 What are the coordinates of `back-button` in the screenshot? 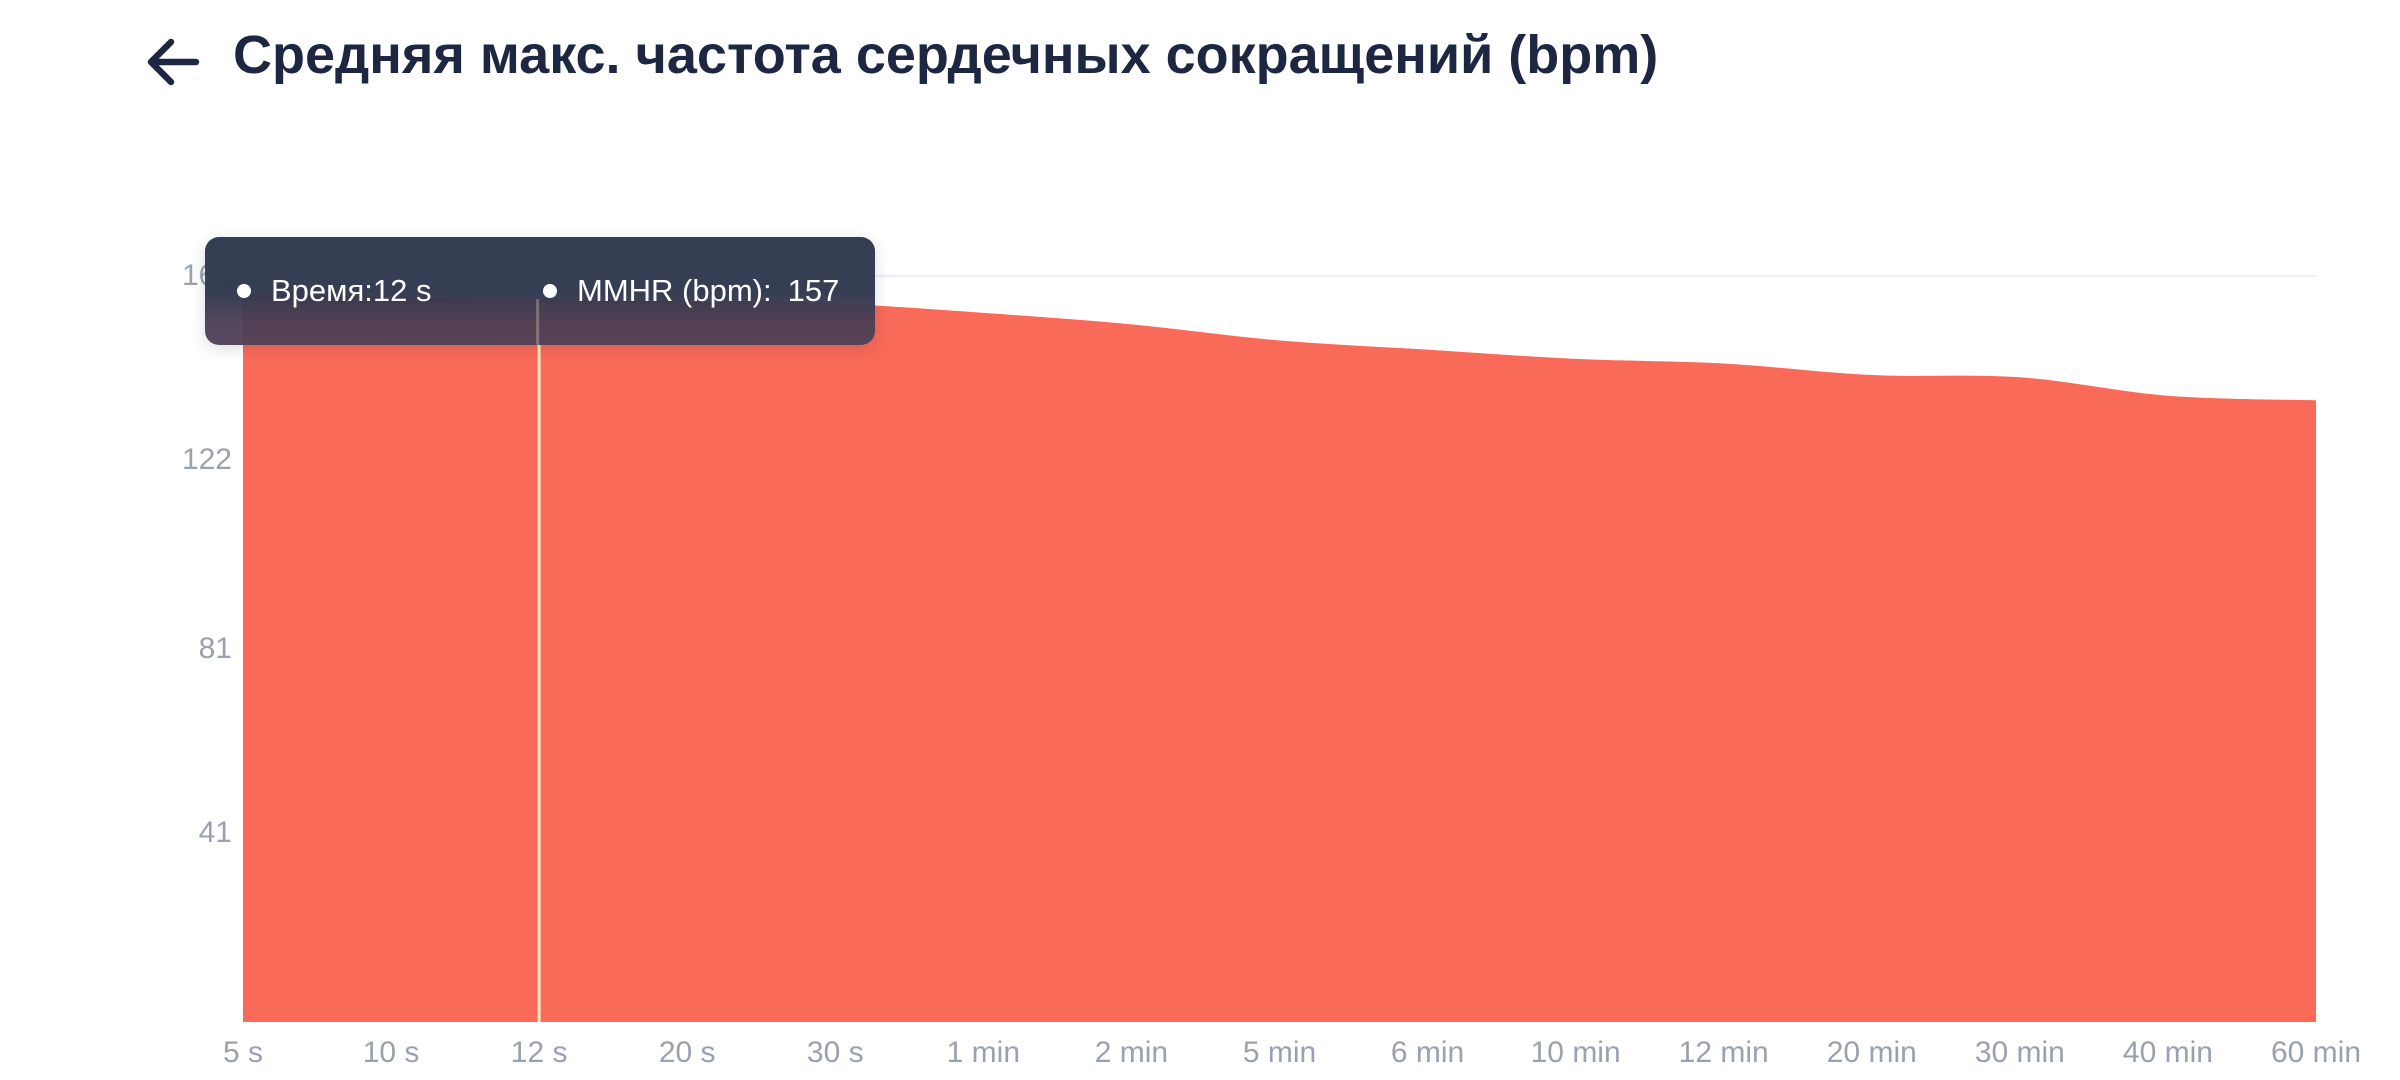 It's located at (173, 62).